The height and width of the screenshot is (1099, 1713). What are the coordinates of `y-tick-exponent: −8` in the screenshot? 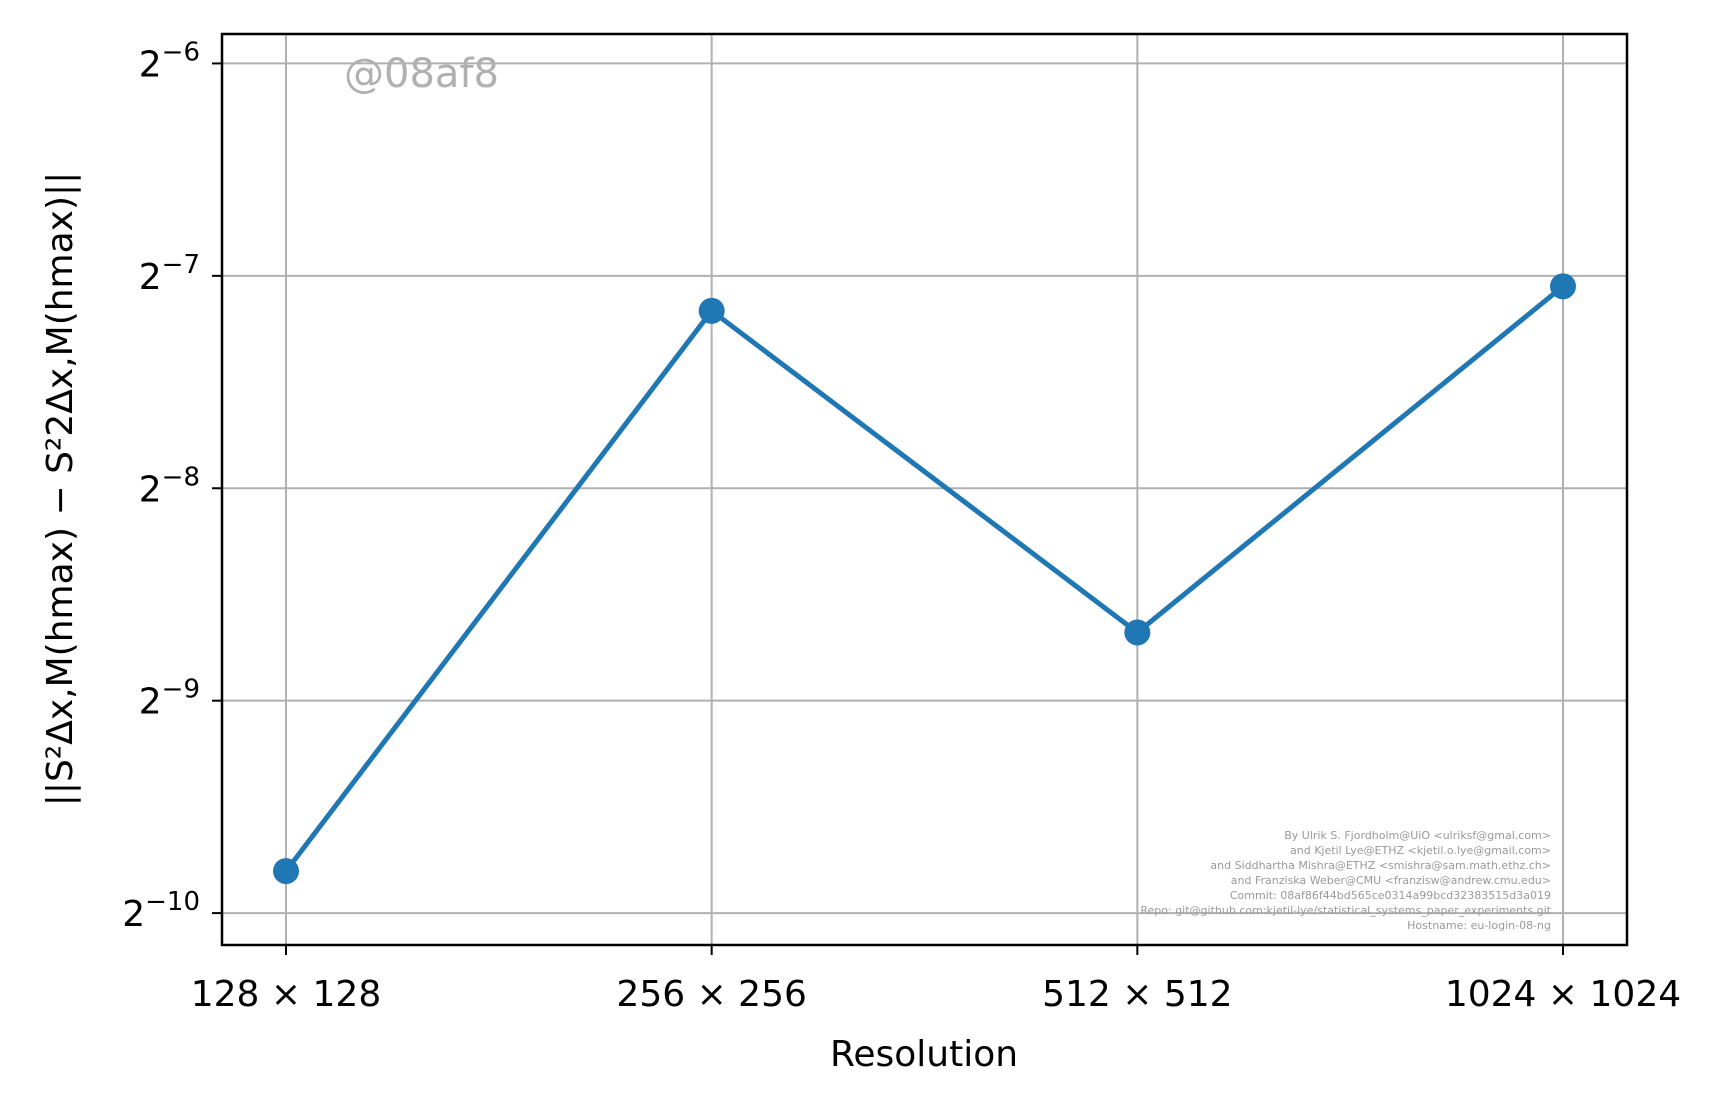 It's located at (181, 477).